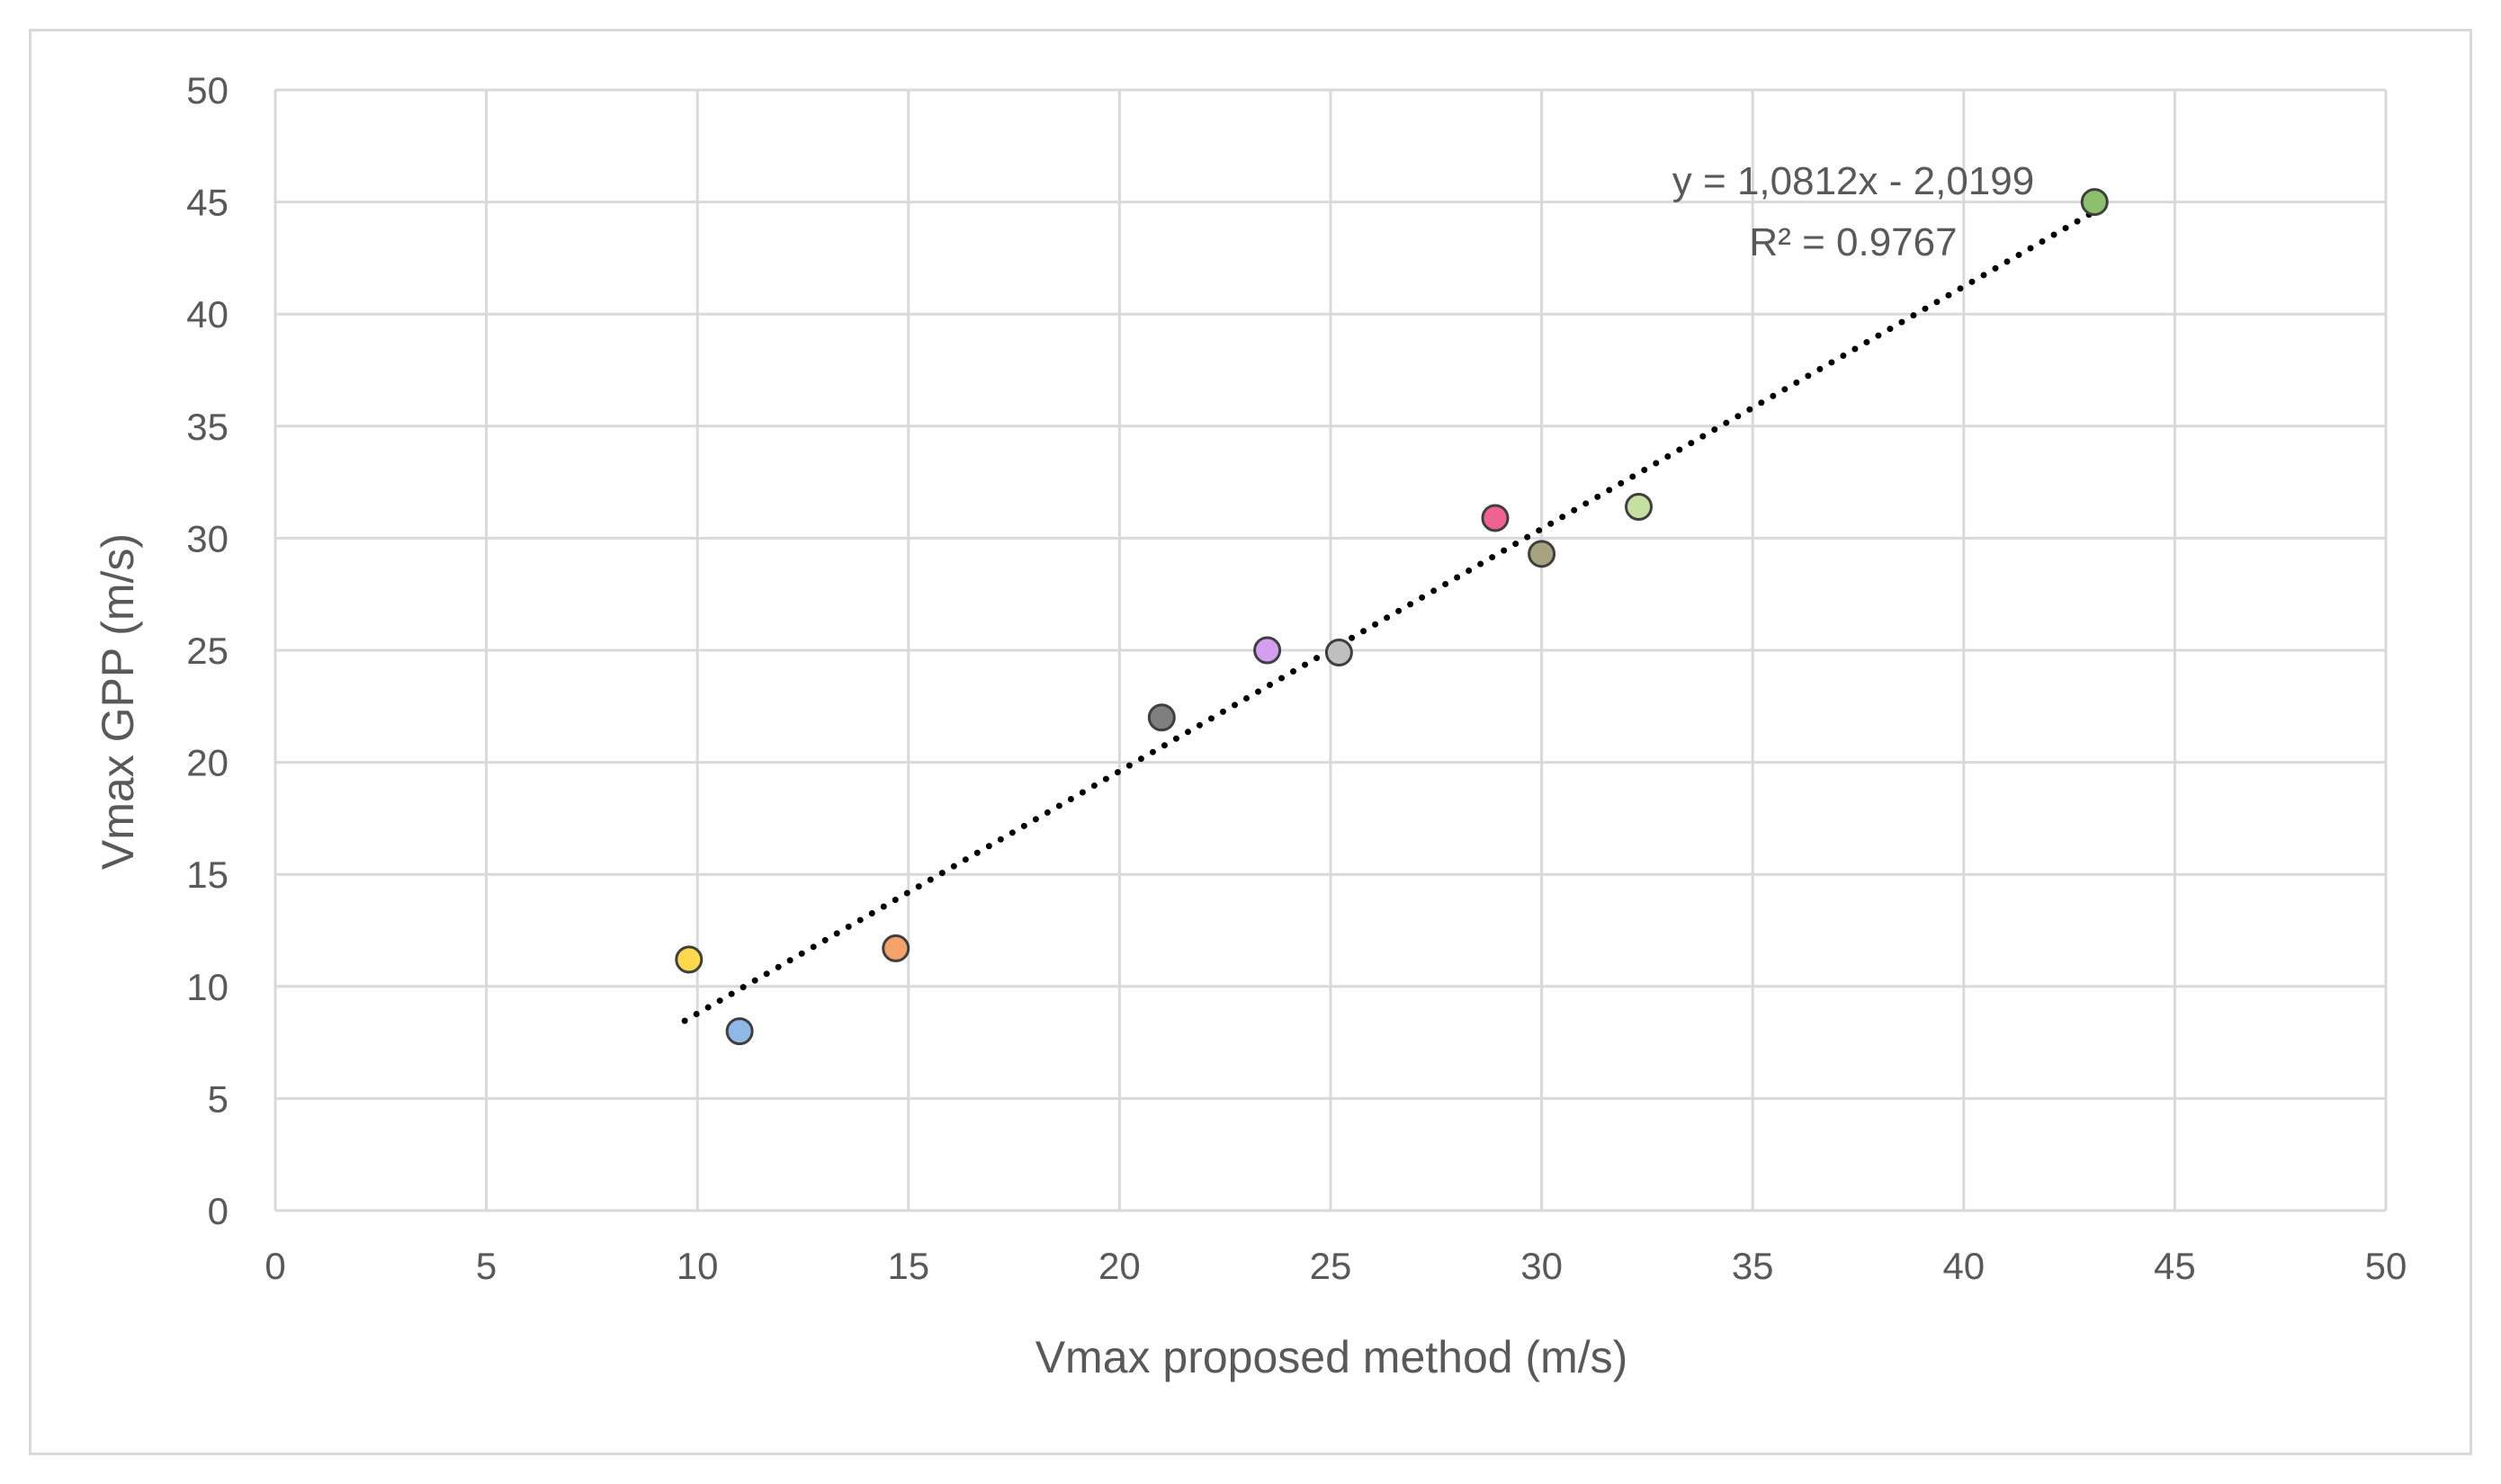  Describe the element at coordinates (1331, 1266) in the screenshot. I see `x-tick-label: 25` at that location.